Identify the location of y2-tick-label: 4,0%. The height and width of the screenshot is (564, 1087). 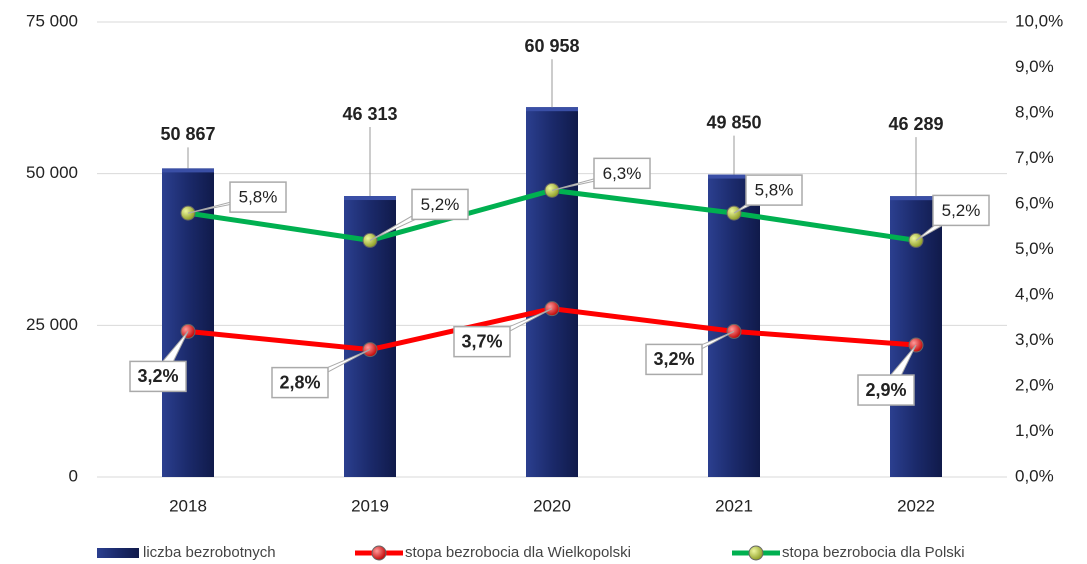
(1034, 293).